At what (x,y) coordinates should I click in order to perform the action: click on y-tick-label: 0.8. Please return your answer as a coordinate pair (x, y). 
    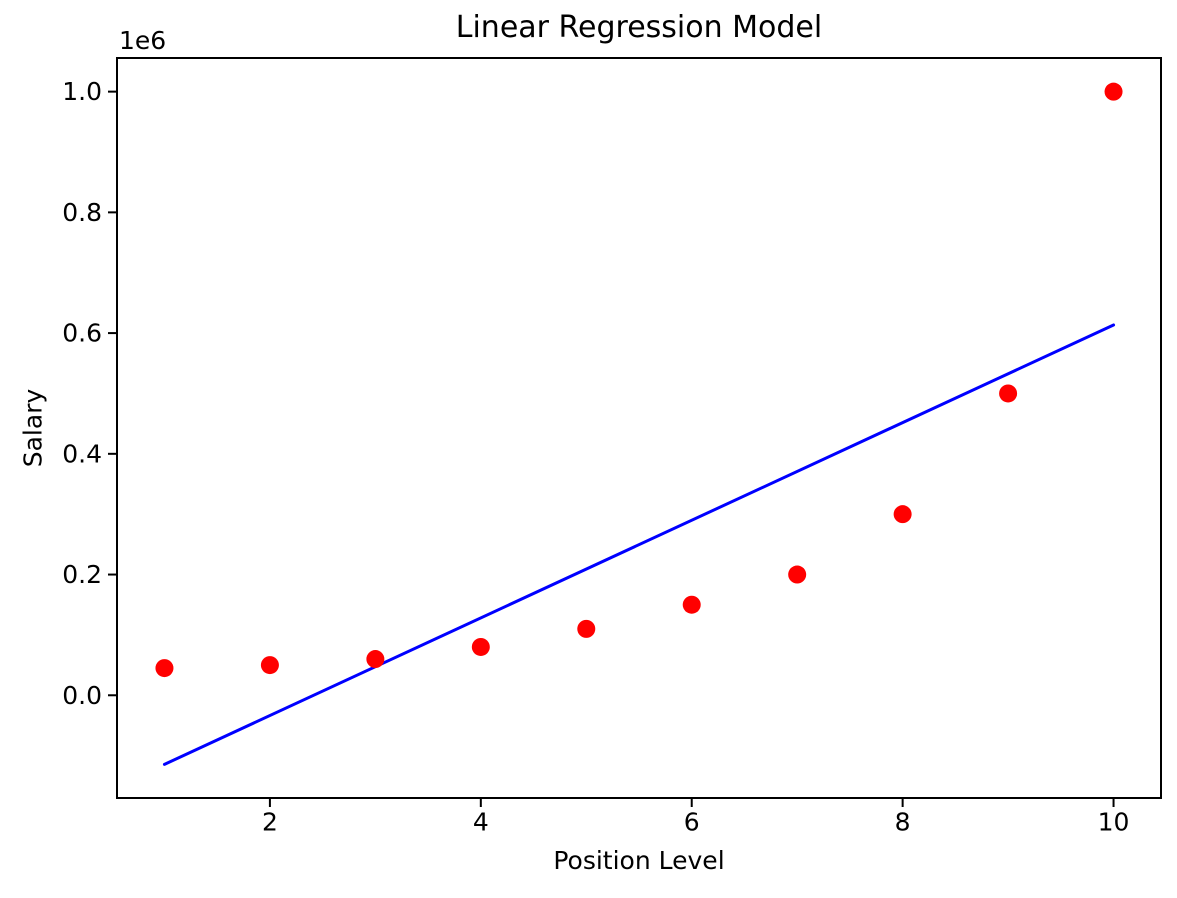
    Looking at the image, I should click on (82, 212).